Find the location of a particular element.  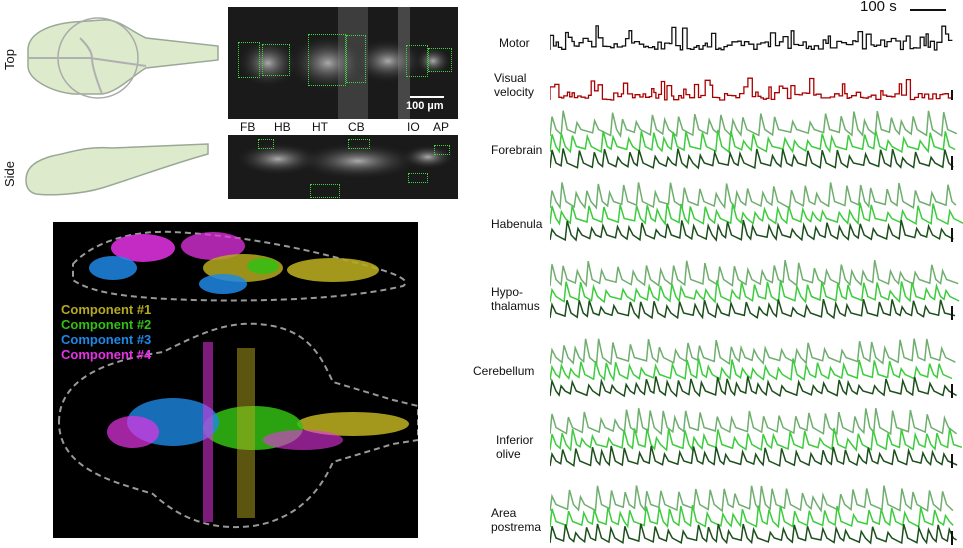

trace-area-postrema-light is located at coordinates (752, 499).